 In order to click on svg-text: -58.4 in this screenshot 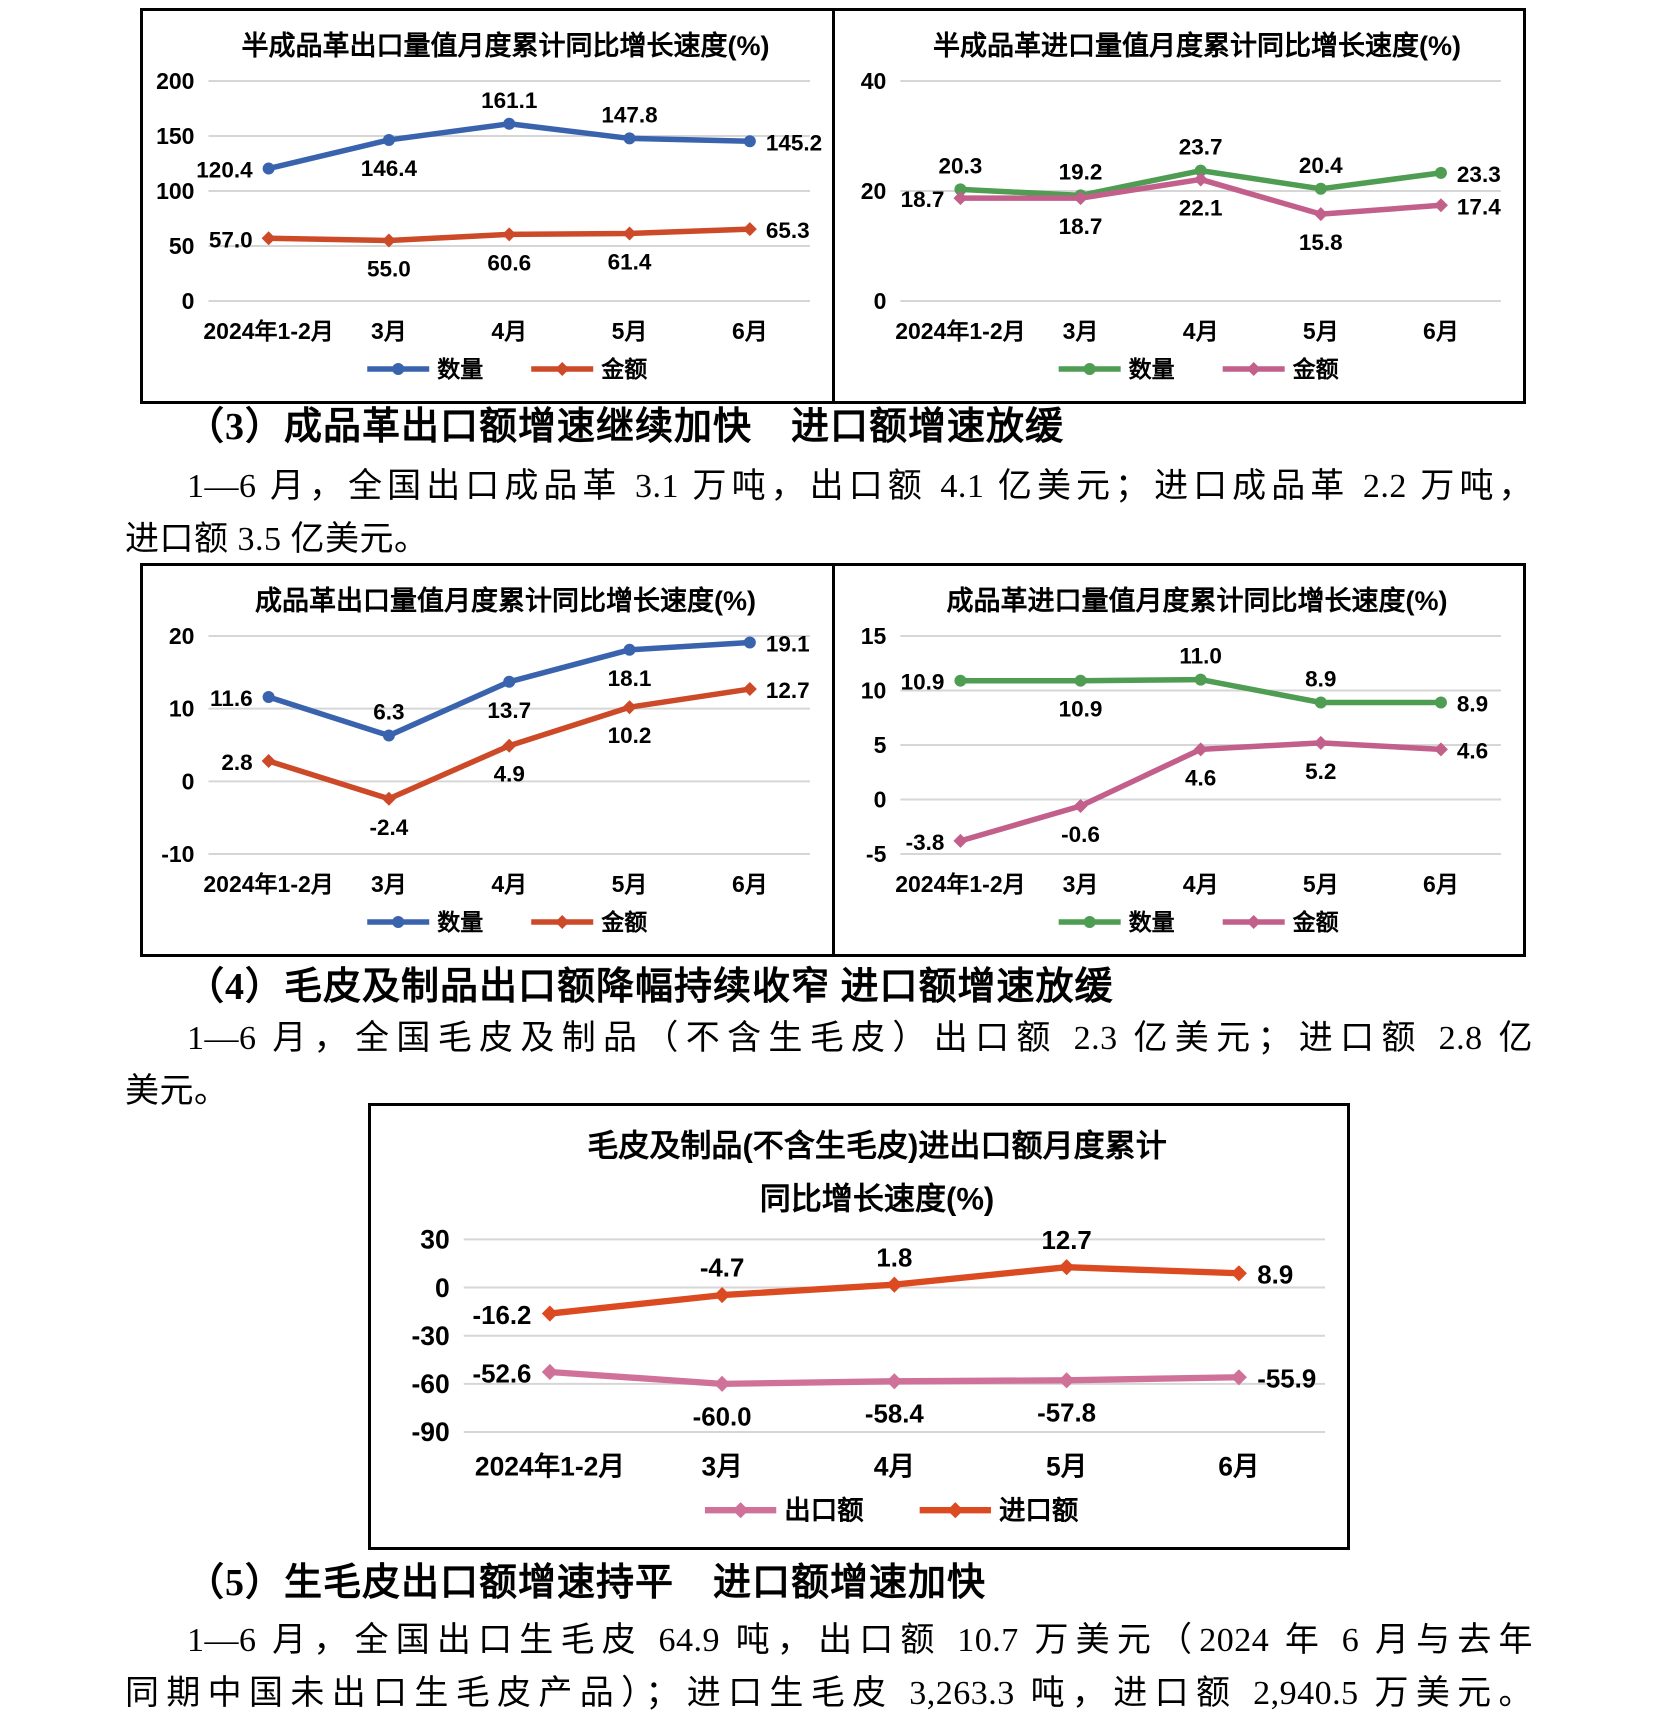, I will do `click(895, 1415)`.